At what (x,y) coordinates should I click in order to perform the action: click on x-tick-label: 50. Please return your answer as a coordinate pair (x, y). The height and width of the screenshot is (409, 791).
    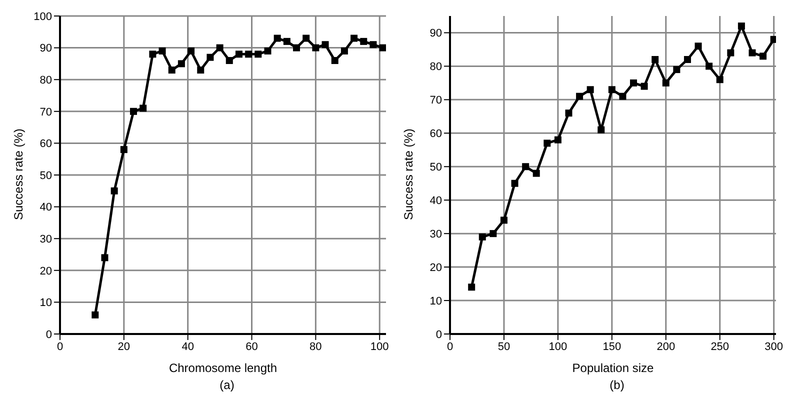
    Looking at the image, I should click on (504, 346).